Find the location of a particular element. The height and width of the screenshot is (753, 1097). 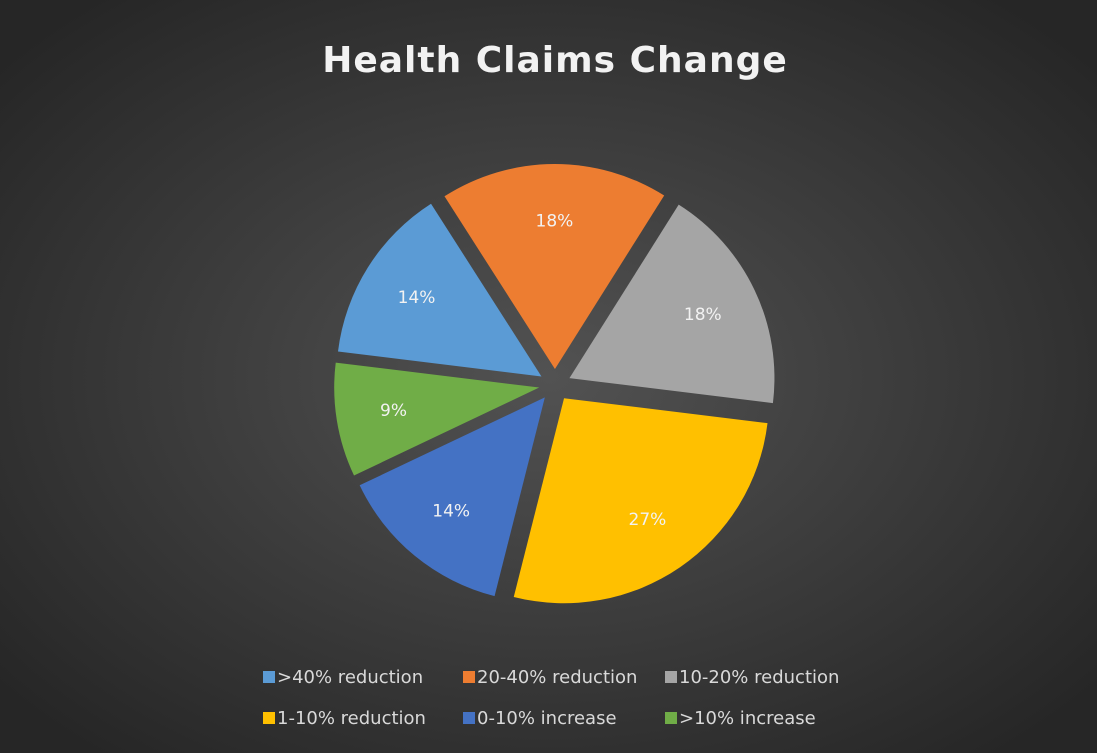

legend-label: 1-10% reduction is located at coordinates (351, 718).